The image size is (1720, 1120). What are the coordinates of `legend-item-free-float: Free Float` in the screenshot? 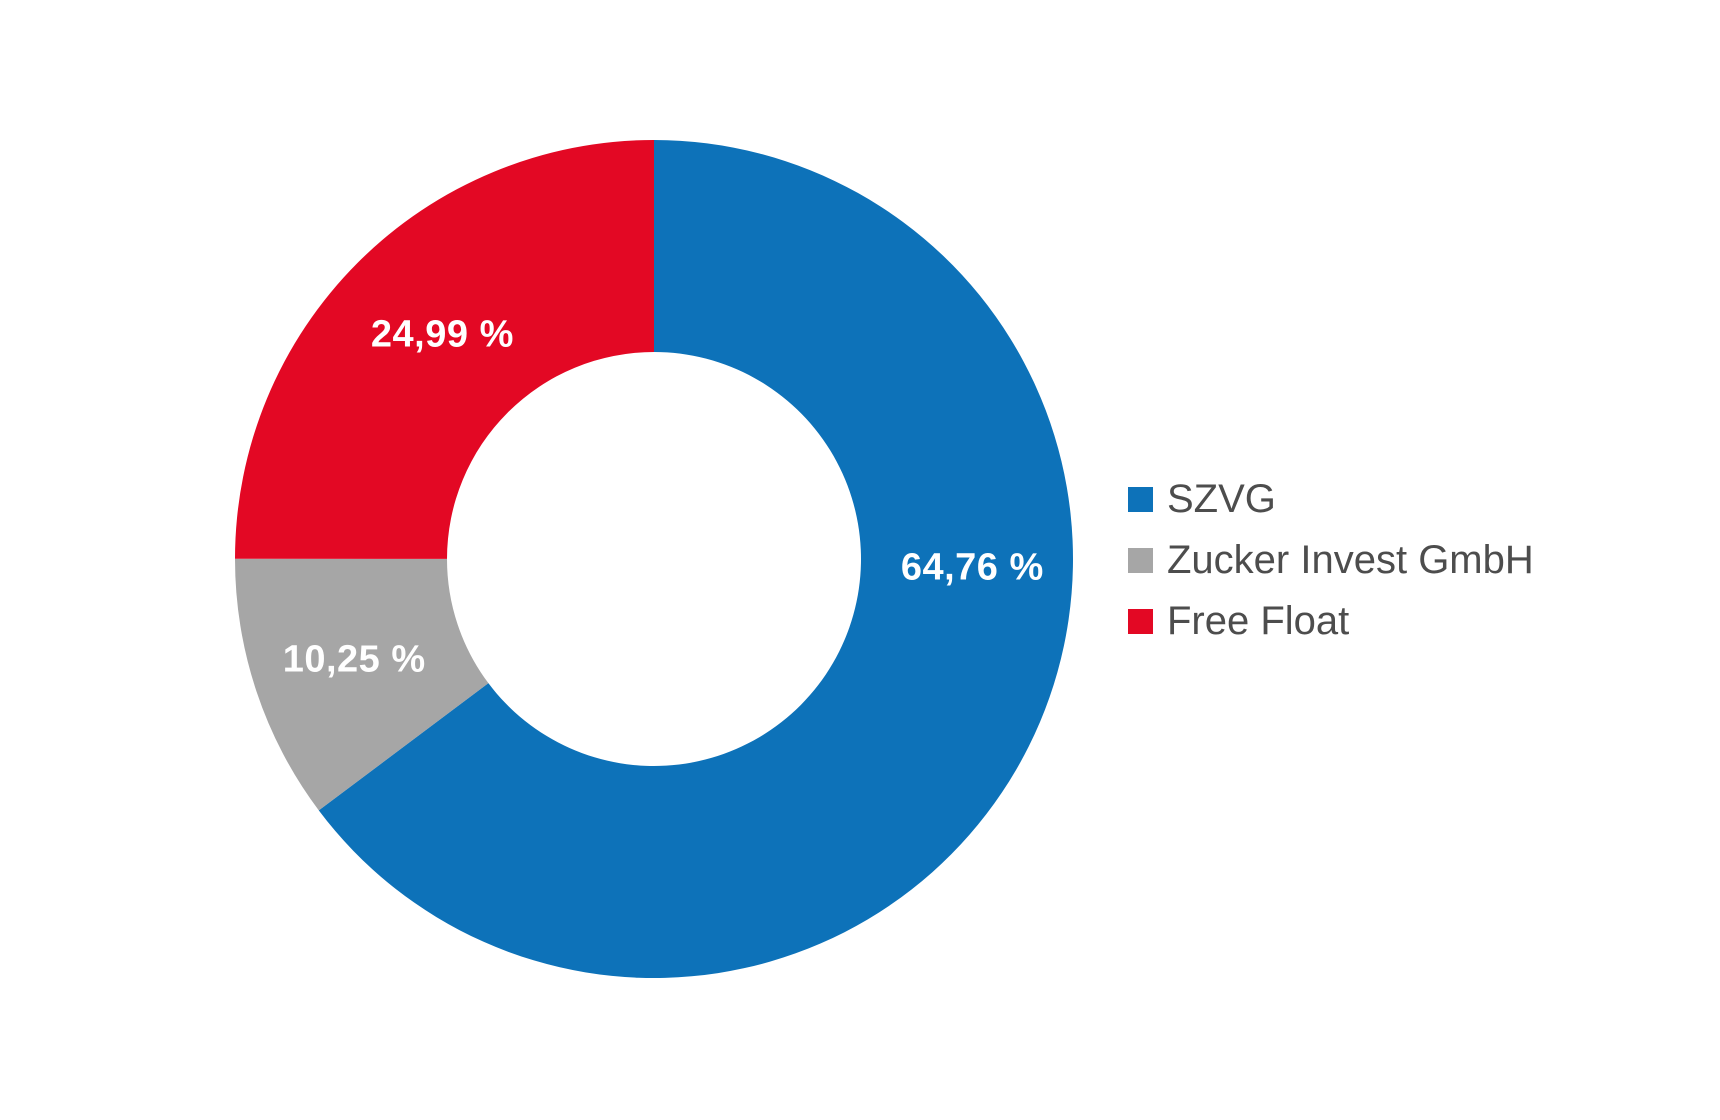 It's located at (1331, 621).